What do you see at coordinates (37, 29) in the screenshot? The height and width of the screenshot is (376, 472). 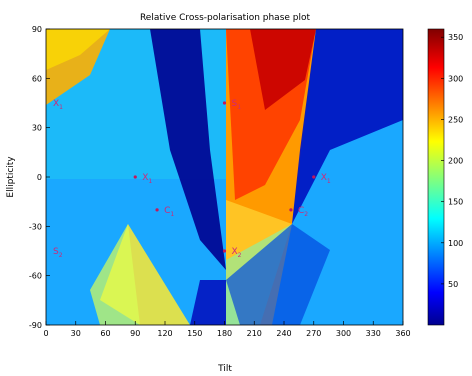 I see `y-tick-label: 90` at bounding box center [37, 29].